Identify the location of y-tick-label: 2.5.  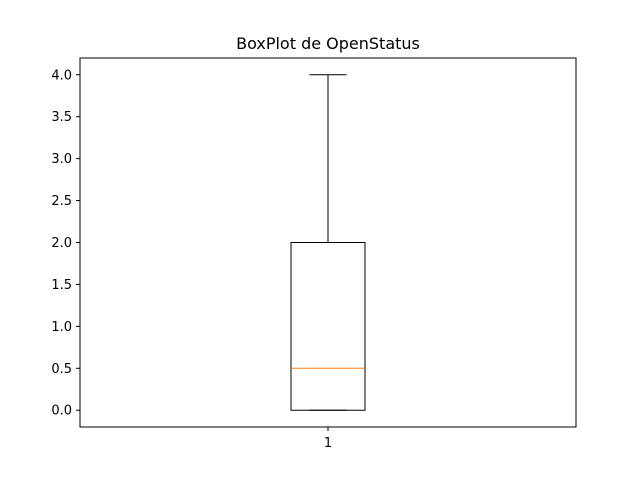
(61, 201).